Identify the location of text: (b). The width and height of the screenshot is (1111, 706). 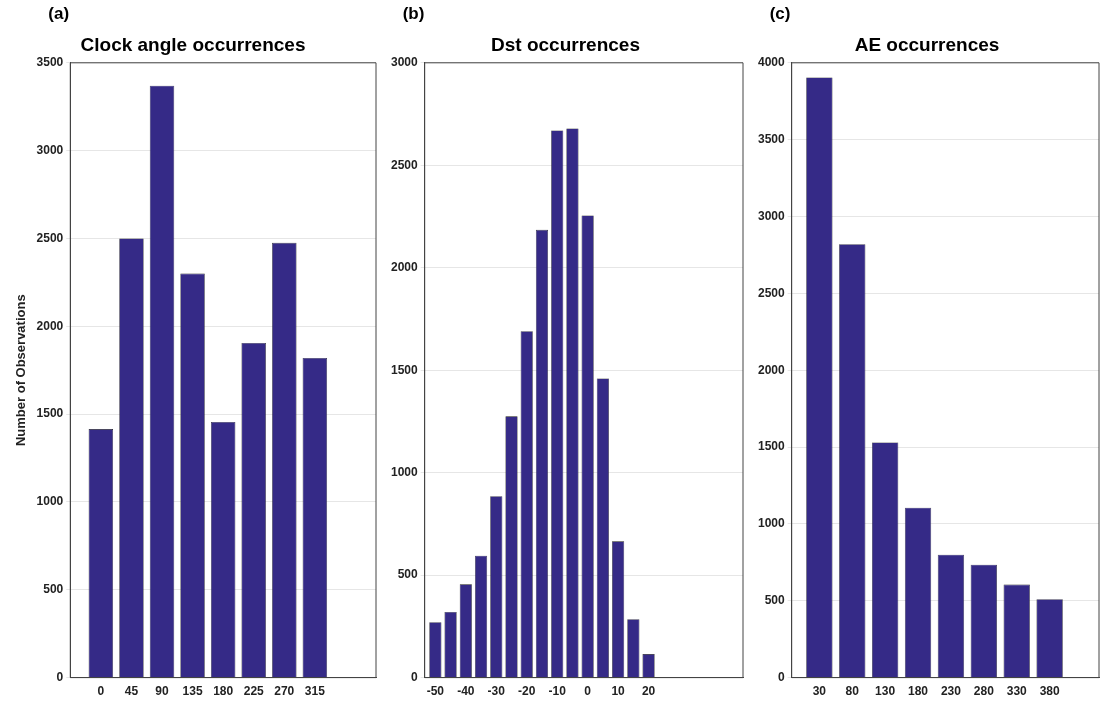
(413, 14).